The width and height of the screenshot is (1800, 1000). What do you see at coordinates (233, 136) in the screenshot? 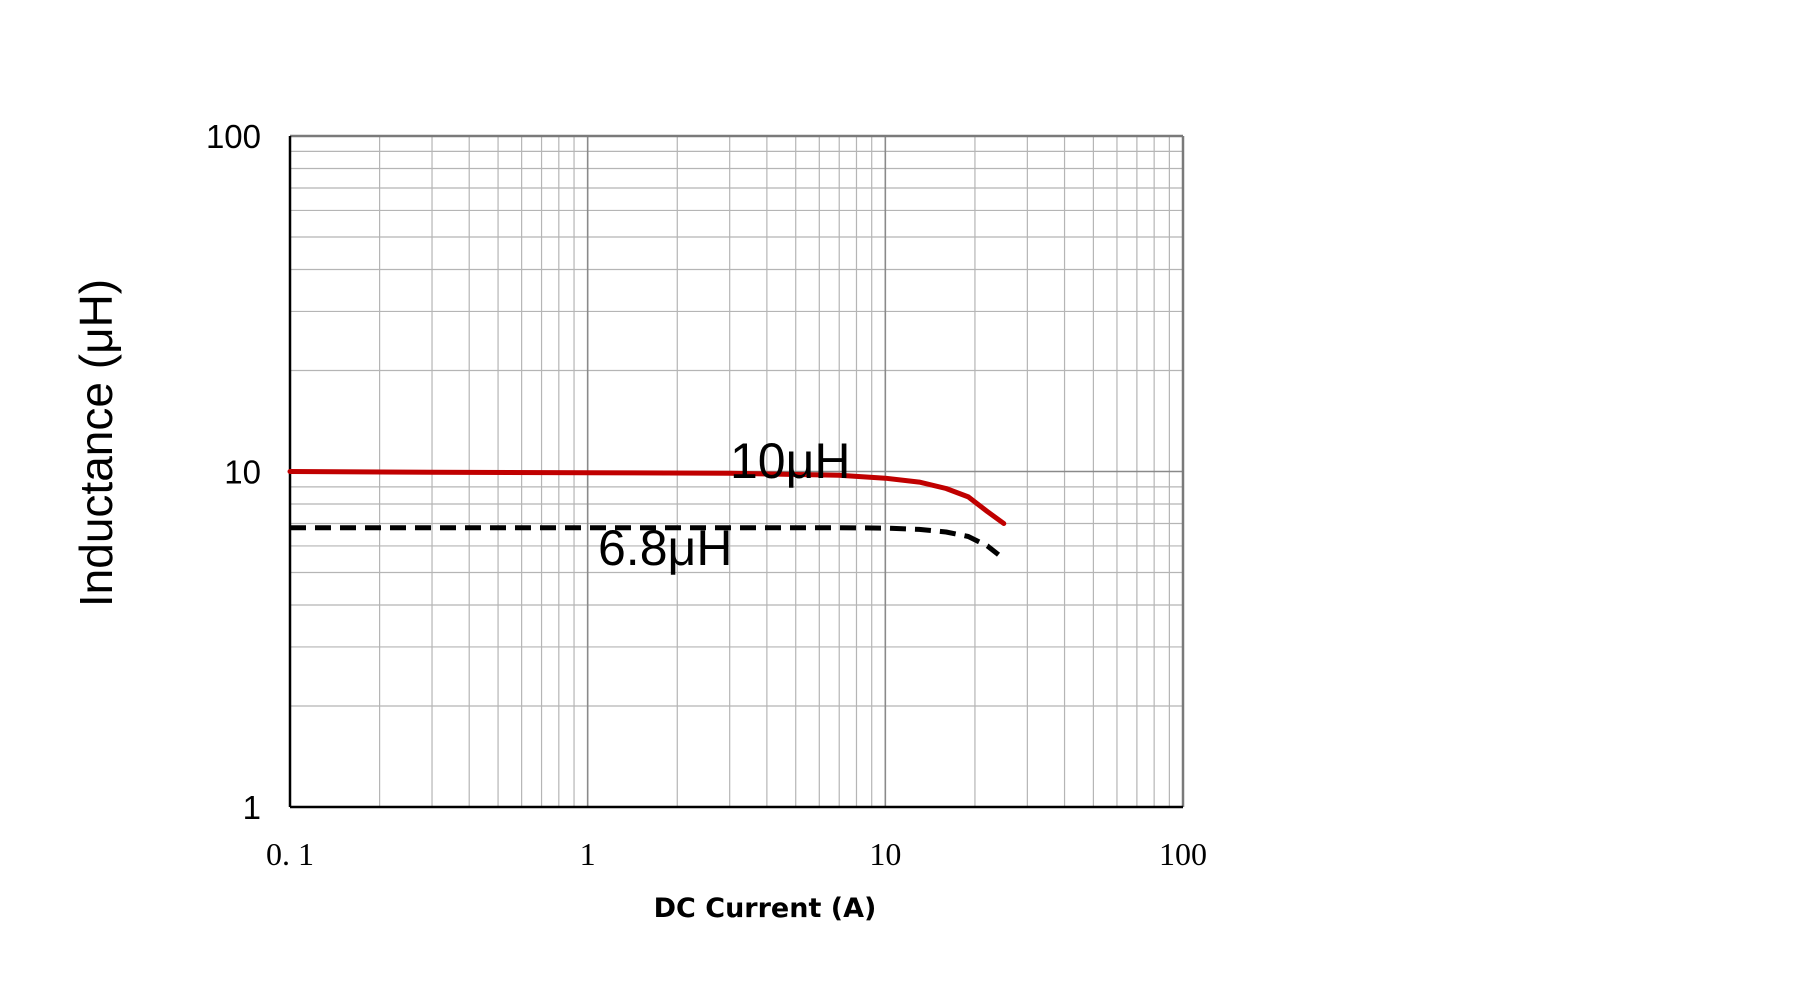
I see `y-tick-label: 100` at bounding box center [233, 136].